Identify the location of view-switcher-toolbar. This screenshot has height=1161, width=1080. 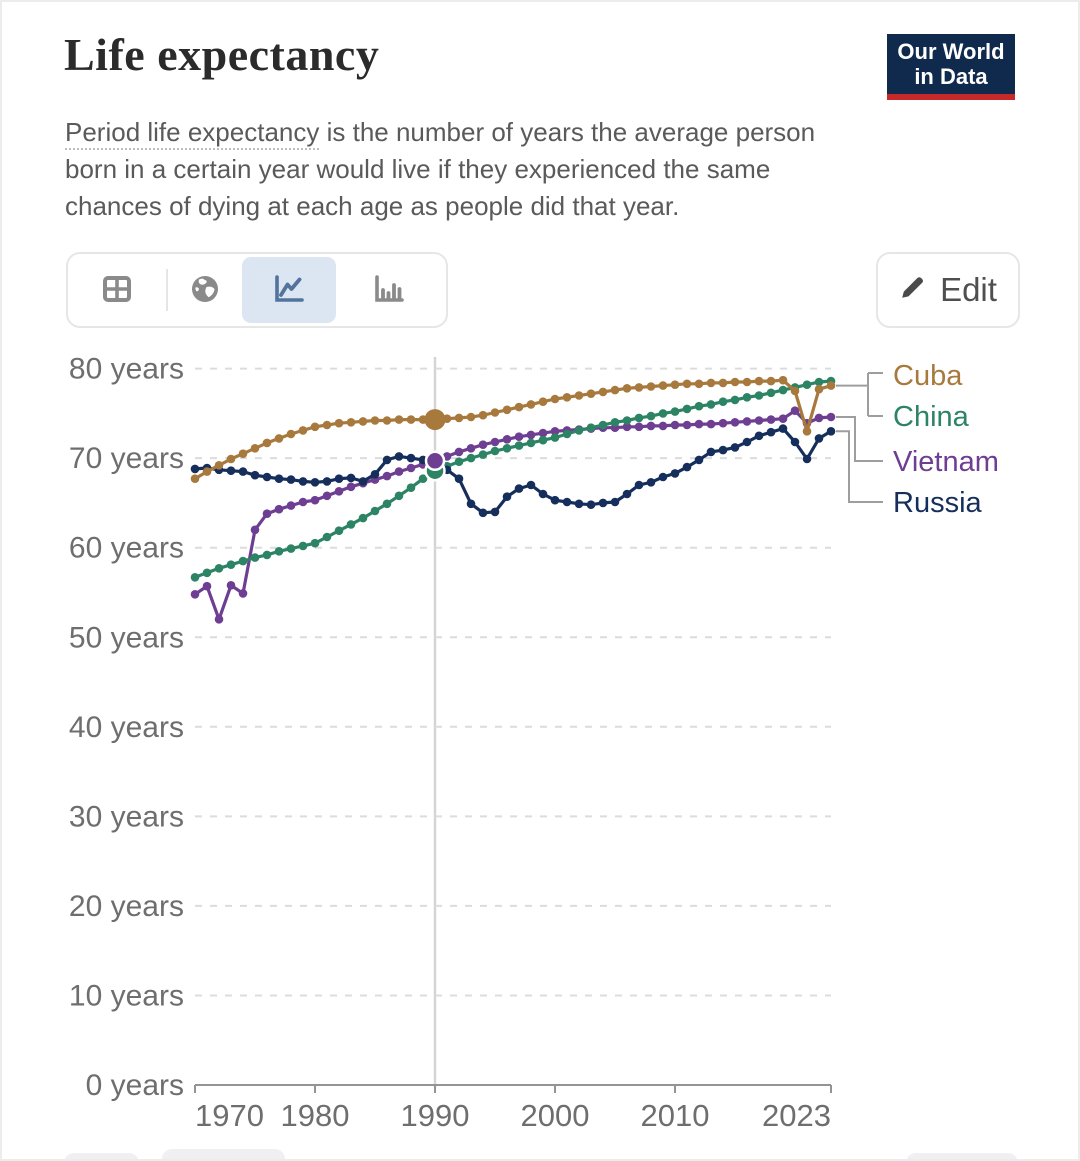
(257, 290).